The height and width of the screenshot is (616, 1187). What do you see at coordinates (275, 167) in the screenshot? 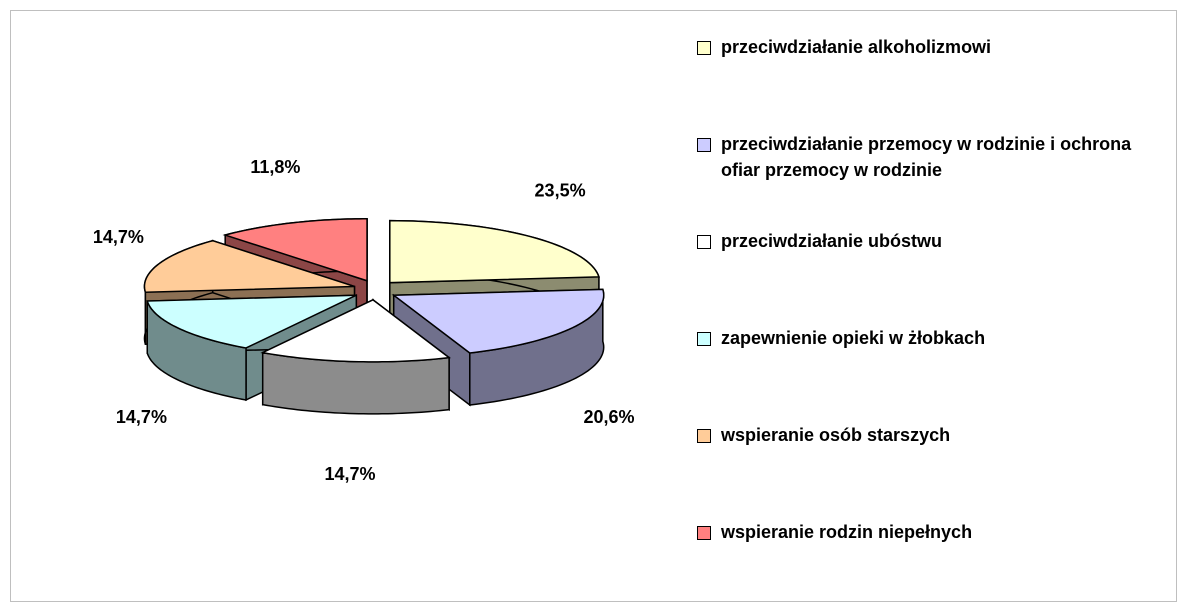
I see `data-label: 11,8%` at bounding box center [275, 167].